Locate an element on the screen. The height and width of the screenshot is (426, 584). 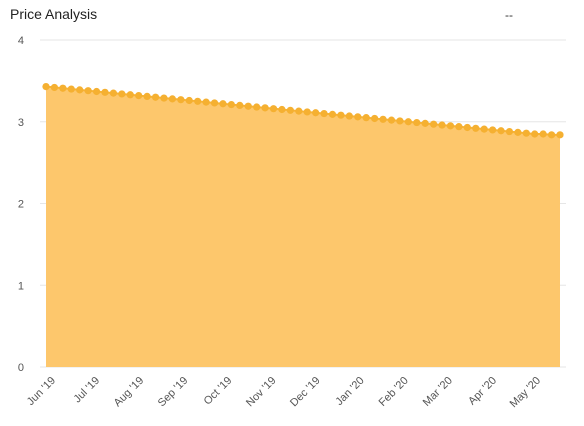
x-tick-label: Sep '19 is located at coordinates (173, 392).